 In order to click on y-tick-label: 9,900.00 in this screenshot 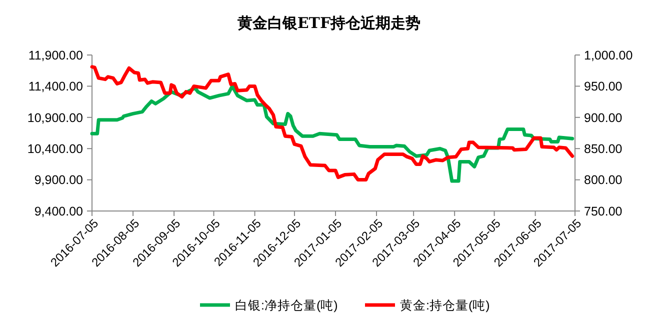, I will do `click(59, 180)`.